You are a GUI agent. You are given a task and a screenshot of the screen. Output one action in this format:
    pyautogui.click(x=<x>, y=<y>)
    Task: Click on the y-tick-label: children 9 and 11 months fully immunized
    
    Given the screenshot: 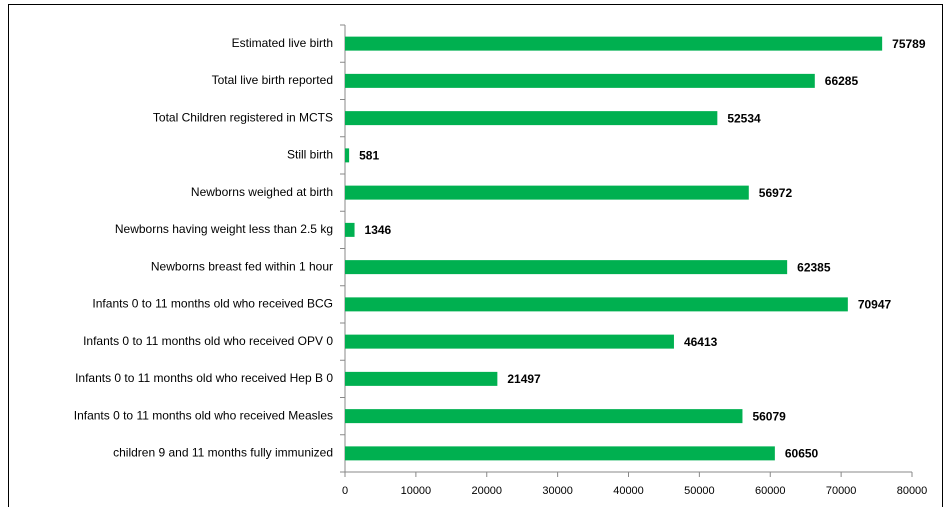 What is the action you would take?
    pyautogui.click(x=223, y=453)
    